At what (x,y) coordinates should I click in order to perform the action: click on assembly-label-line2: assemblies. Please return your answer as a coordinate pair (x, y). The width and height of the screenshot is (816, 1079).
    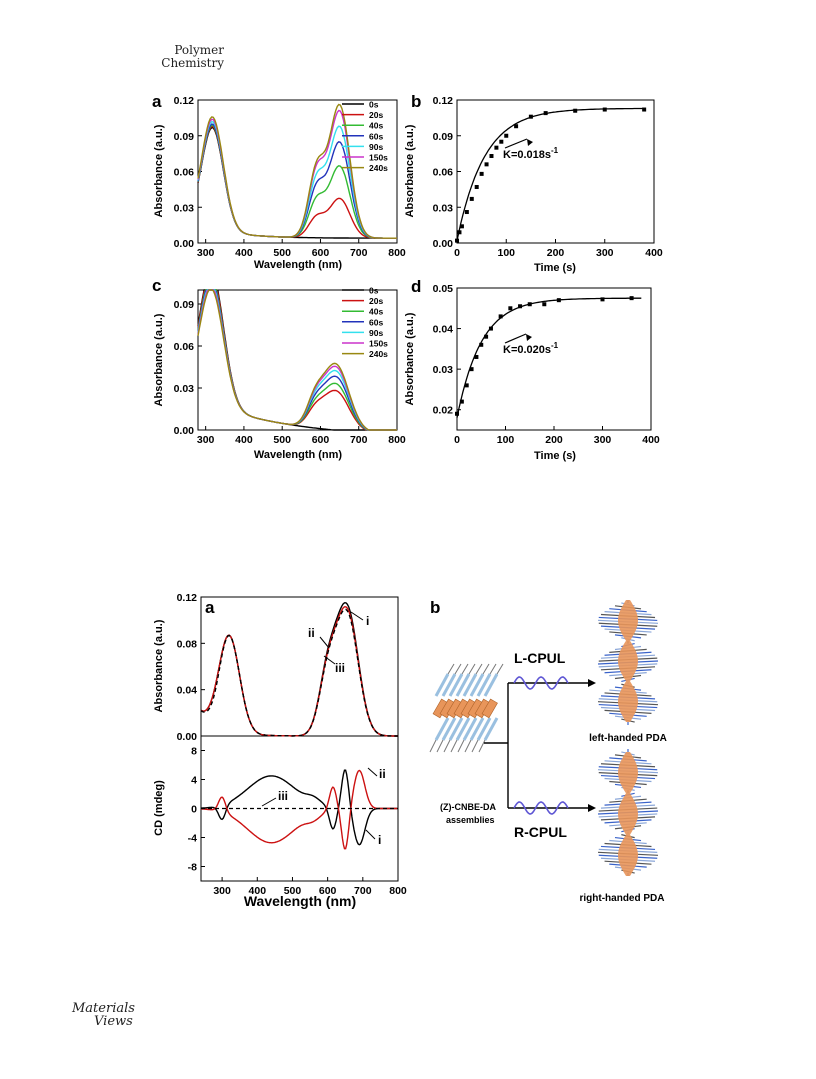
    Looking at the image, I should click on (470, 820).